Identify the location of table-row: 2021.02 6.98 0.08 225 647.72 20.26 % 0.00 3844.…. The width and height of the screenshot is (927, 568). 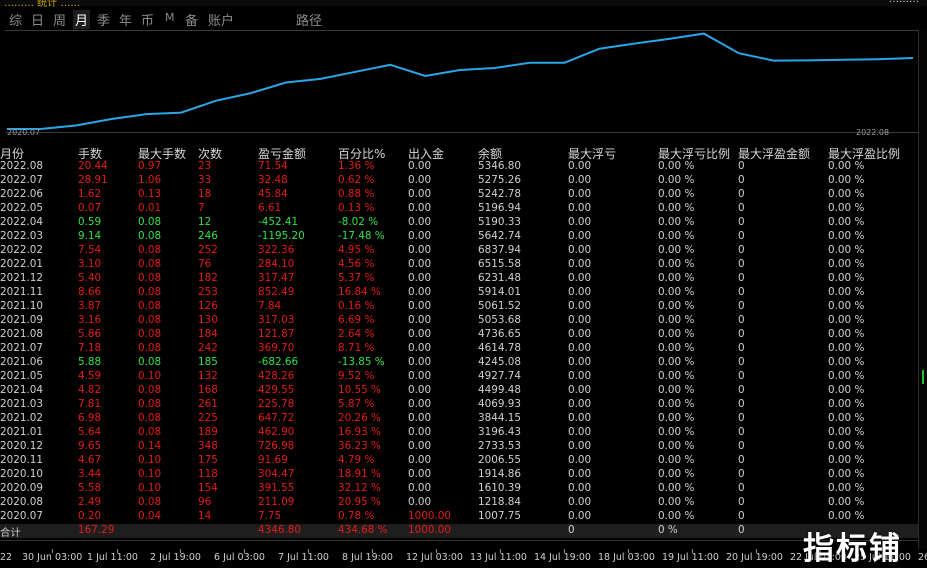
(459, 419).